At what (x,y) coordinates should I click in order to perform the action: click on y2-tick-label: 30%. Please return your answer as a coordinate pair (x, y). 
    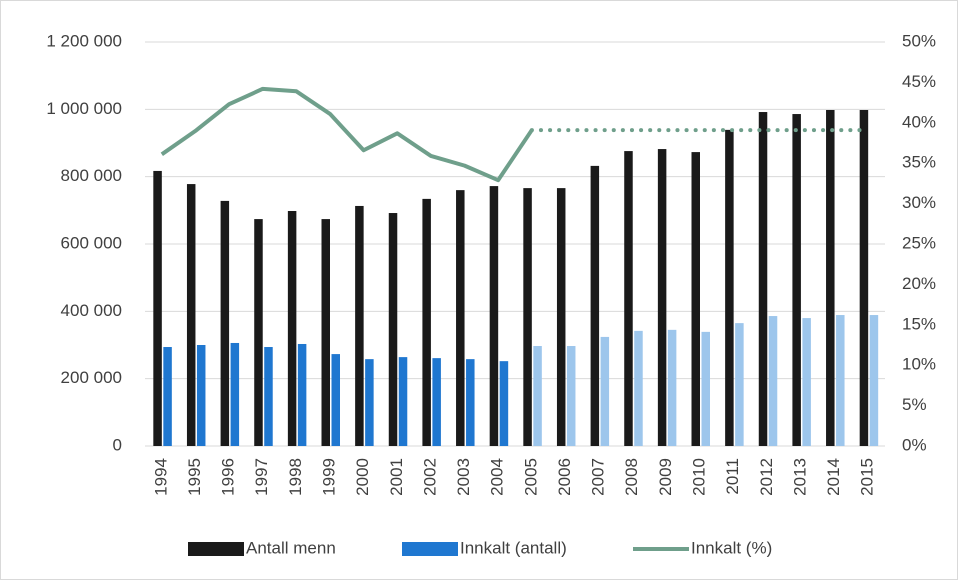
    Looking at the image, I should click on (919, 202).